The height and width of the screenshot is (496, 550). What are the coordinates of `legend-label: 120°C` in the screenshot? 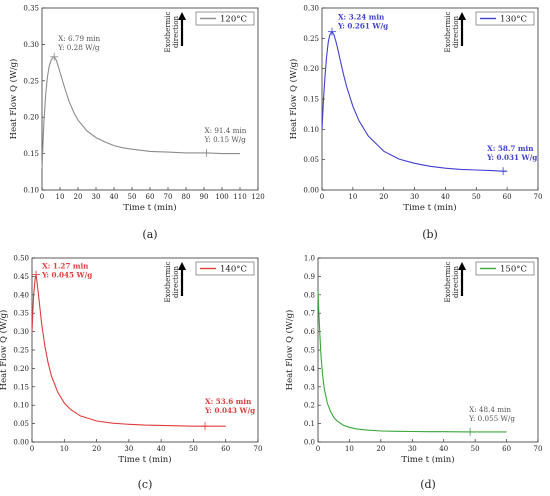 It's located at (233, 20).